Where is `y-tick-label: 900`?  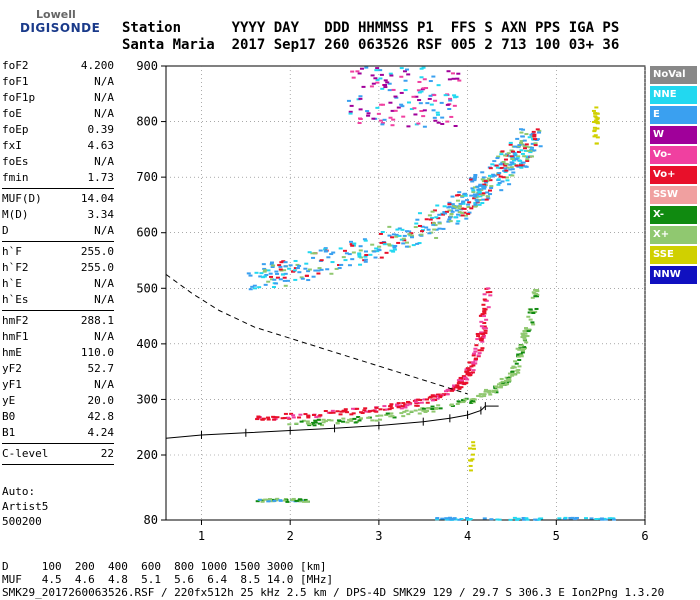
y-tick-label: 900 is located at coordinates (147, 66).